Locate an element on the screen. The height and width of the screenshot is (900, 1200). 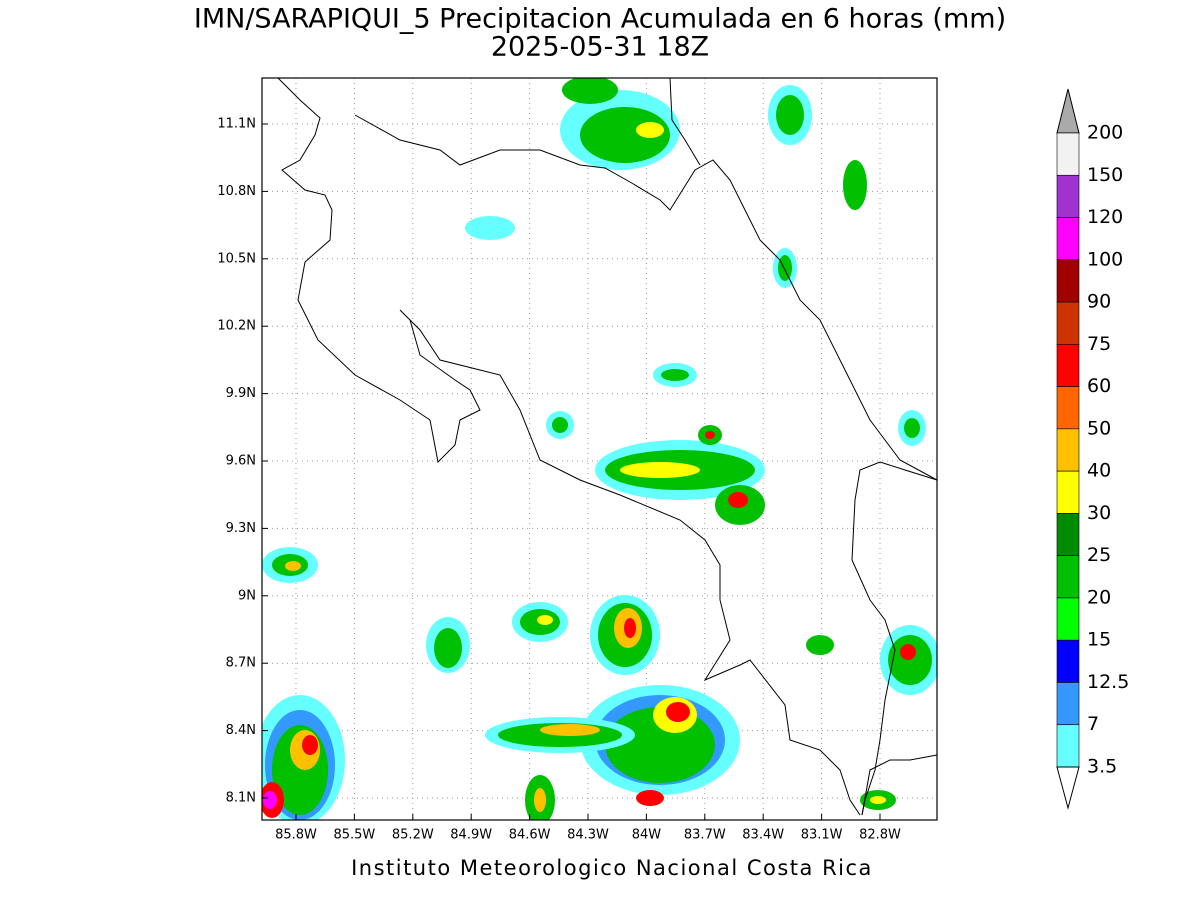
x-tick-label: 85.5W is located at coordinates (354, 835).